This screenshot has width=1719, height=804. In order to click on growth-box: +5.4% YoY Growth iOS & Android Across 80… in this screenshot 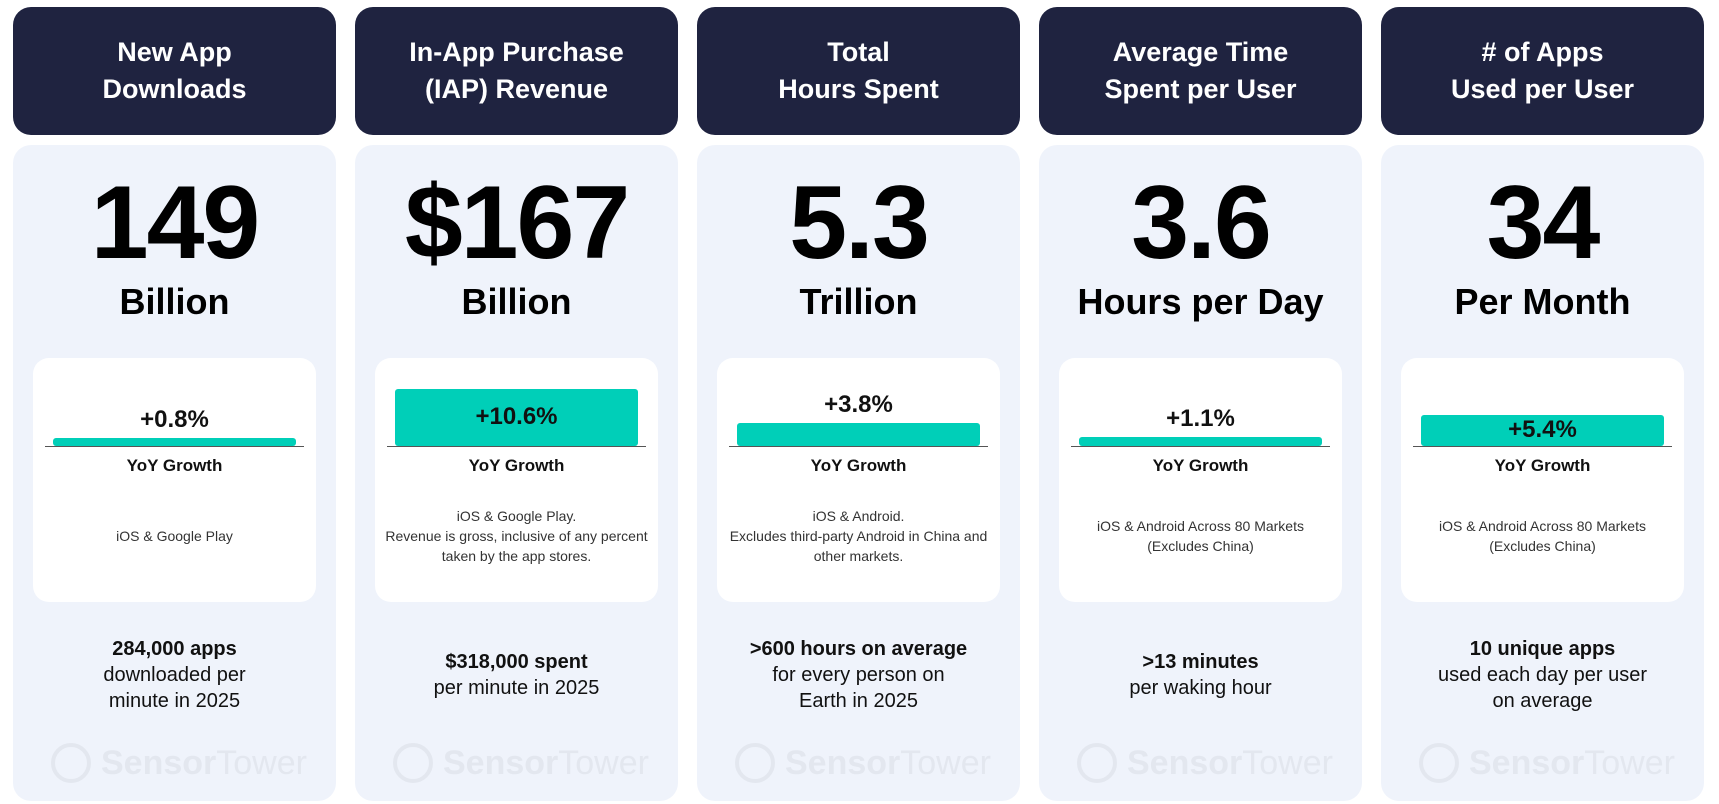, I will do `click(1542, 480)`.